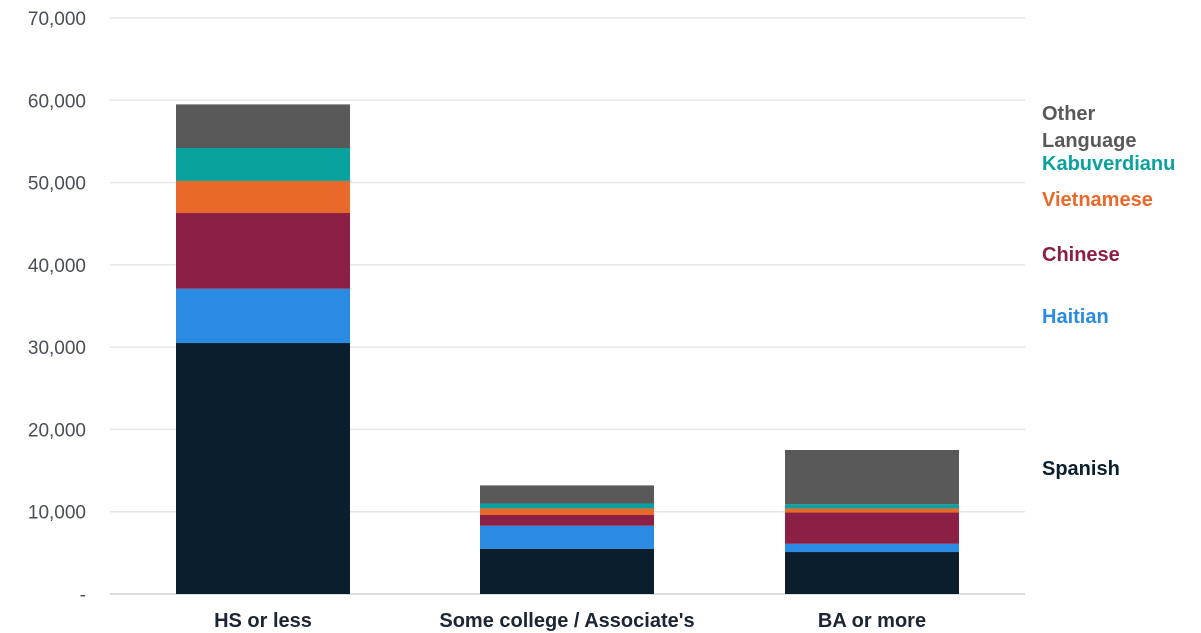  Describe the element at coordinates (1081, 469) in the screenshot. I see `legend-label-spanish: Spanish` at that location.